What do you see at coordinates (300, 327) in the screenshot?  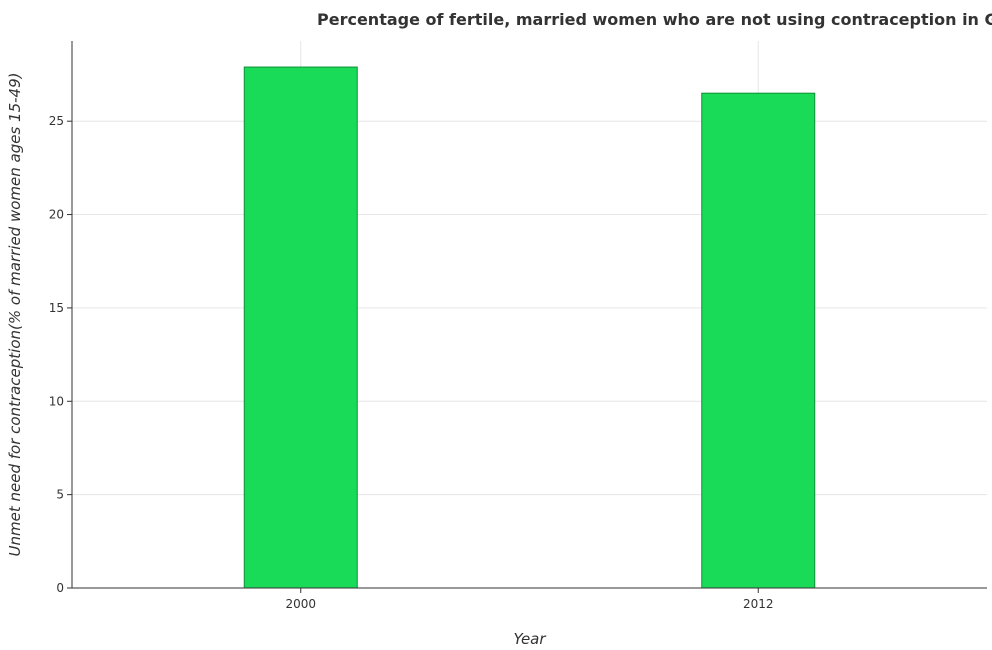 I see `bar-2000` at bounding box center [300, 327].